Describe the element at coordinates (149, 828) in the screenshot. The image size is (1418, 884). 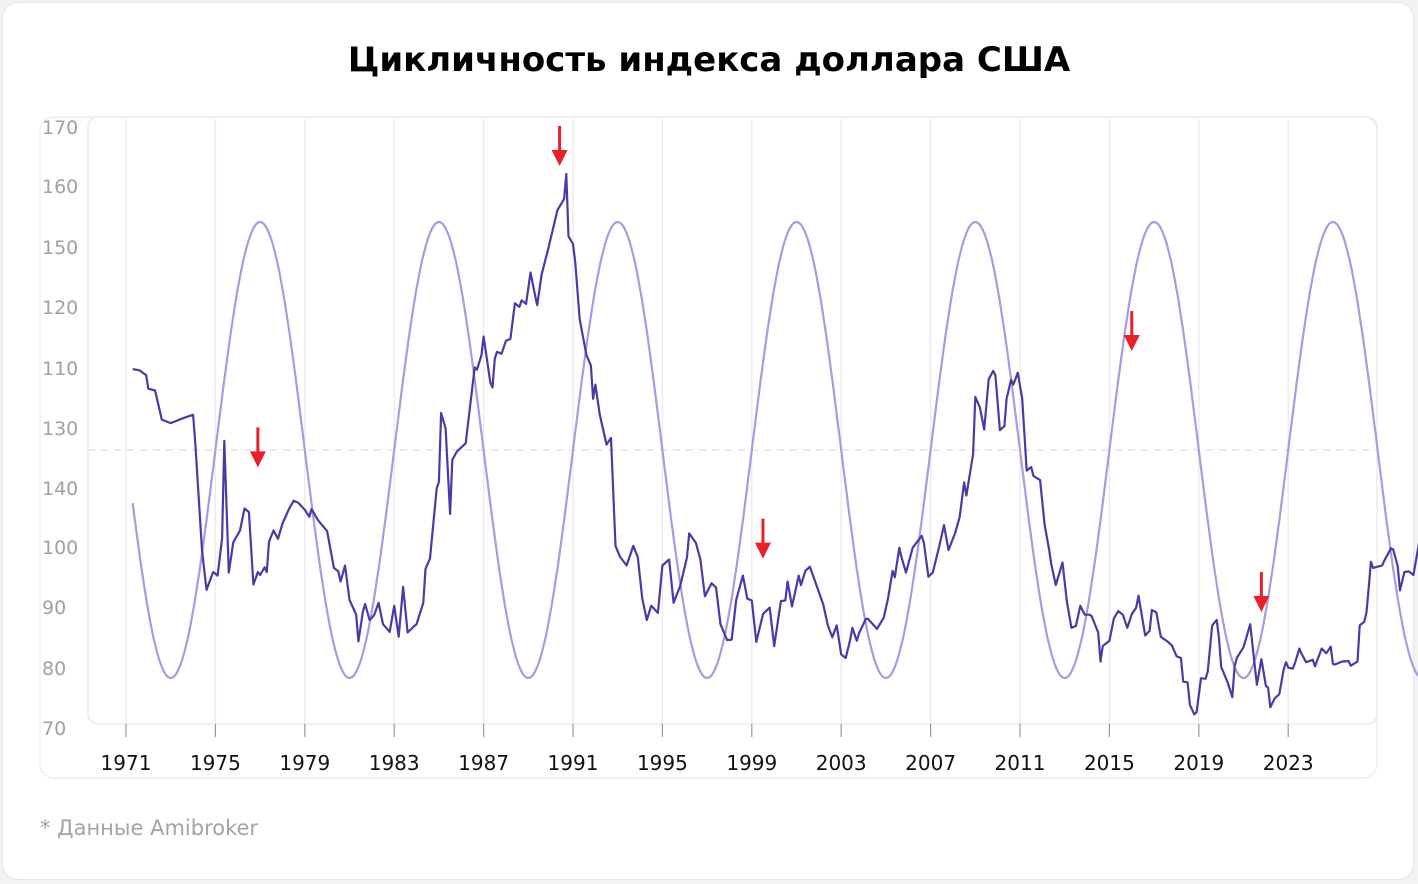
I see `footnote: * Данные Amibroker` at that location.